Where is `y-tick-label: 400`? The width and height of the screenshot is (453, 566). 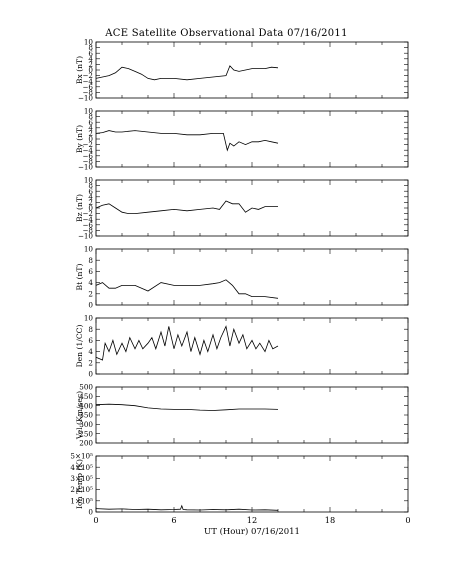 y-tick-label: 400 is located at coordinates (86, 405).